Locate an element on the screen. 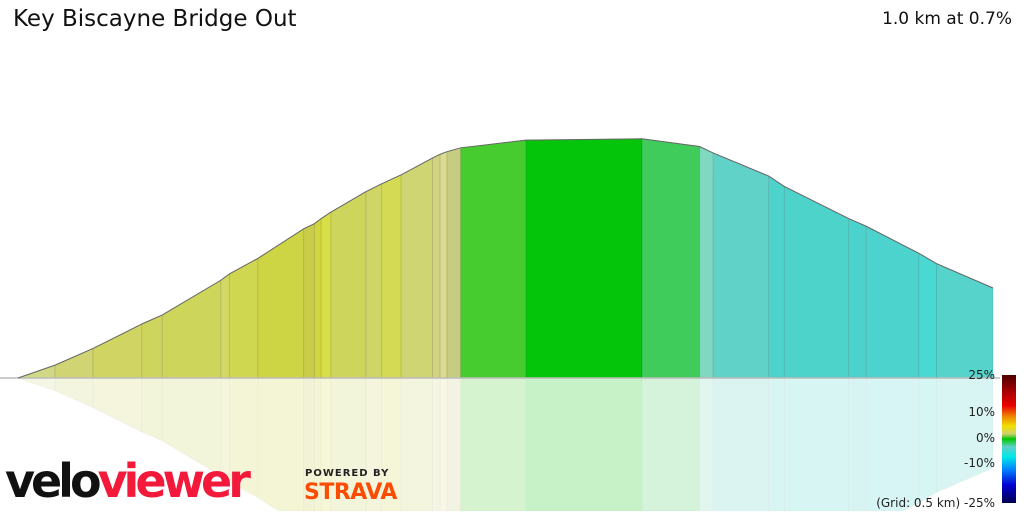  page-title: Key Biscayne Bridge Out is located at coordinates (155, 19).